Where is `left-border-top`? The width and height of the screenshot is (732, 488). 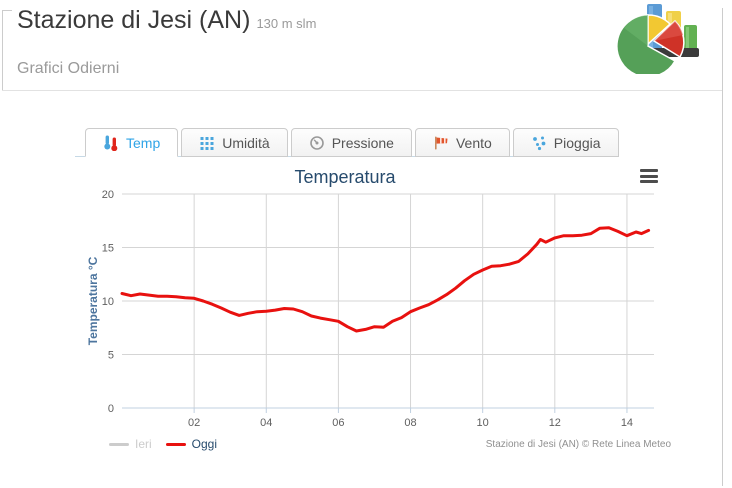 left-border-top is located at coordinates (7, 10).